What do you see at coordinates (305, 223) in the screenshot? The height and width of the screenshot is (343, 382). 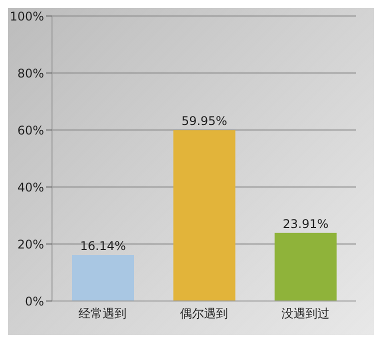 I see `data-label: 23.91%` at bounding box center [305, 223].